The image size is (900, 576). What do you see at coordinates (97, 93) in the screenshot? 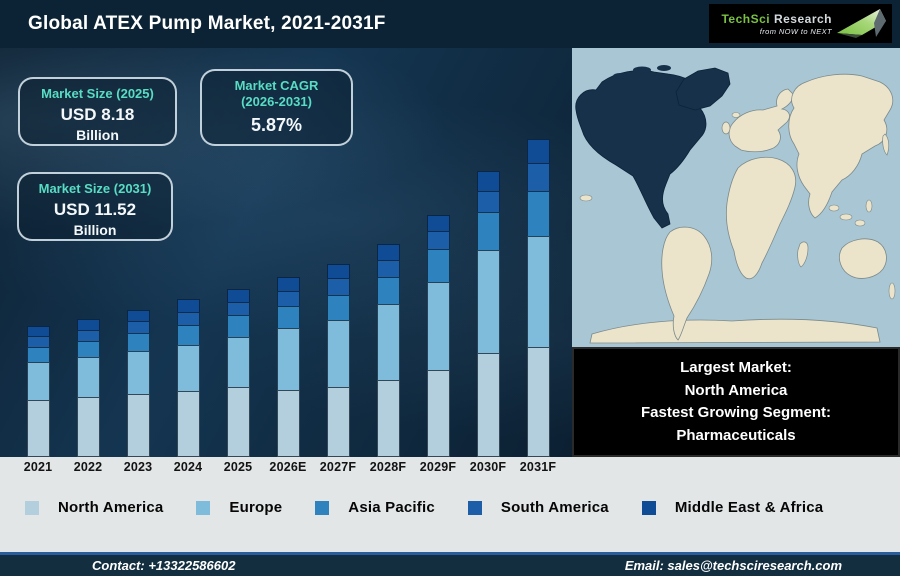
I see `stat-label: Market Size (2025)` at bounding box center [97, 93].